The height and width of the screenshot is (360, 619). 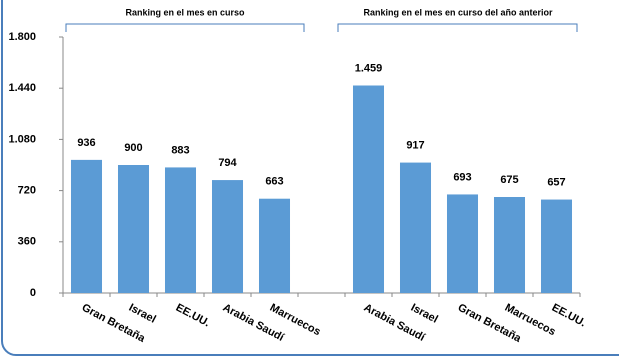 I want to click on value-label: 1.459, so click(x=369, y=68).